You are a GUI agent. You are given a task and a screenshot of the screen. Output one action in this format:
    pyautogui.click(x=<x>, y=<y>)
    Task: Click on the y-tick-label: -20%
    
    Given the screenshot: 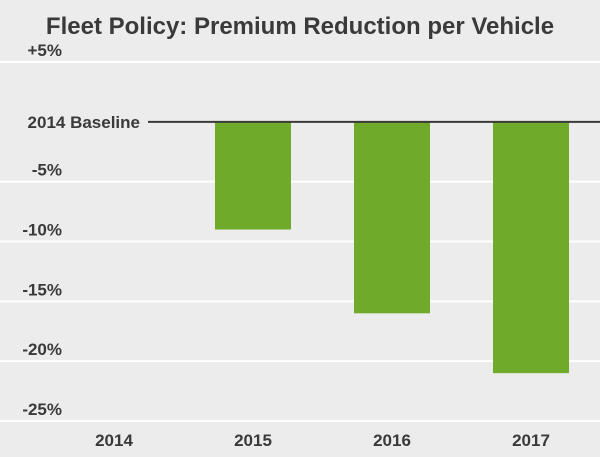 What is the action you would take?
    pyautogui.click(x=42, y=349)
    